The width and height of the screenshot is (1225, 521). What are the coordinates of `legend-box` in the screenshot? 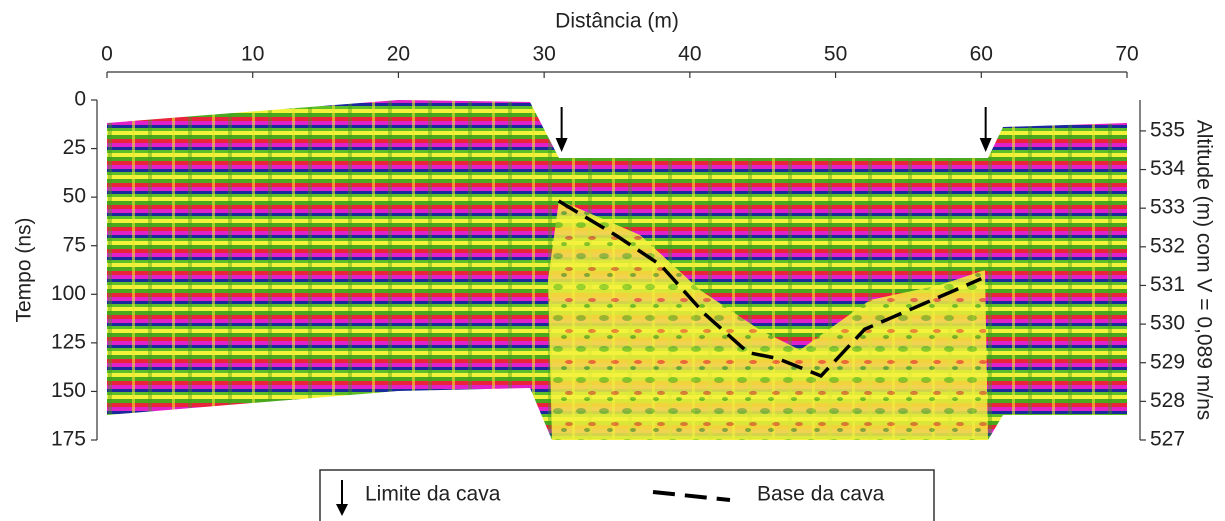 It's located at (627, 495).